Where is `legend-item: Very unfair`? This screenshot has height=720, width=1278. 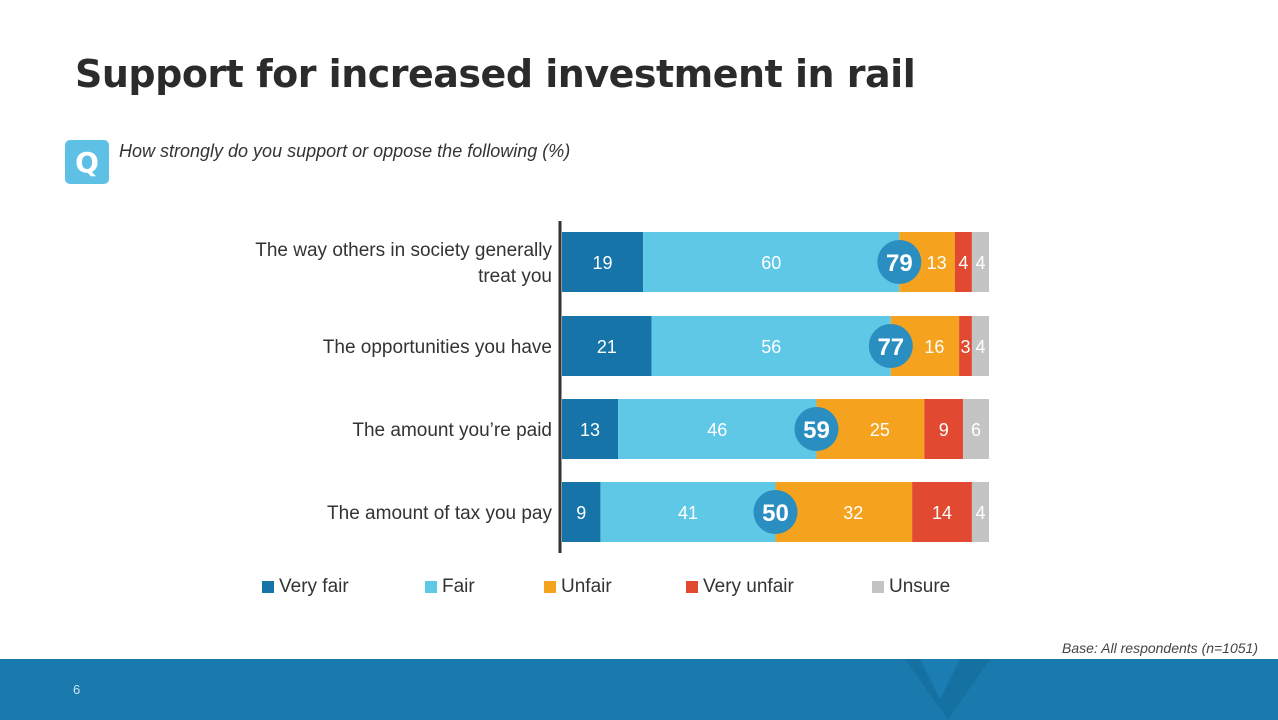 legend-item: Very unfair is located at coordinates (740, 587).